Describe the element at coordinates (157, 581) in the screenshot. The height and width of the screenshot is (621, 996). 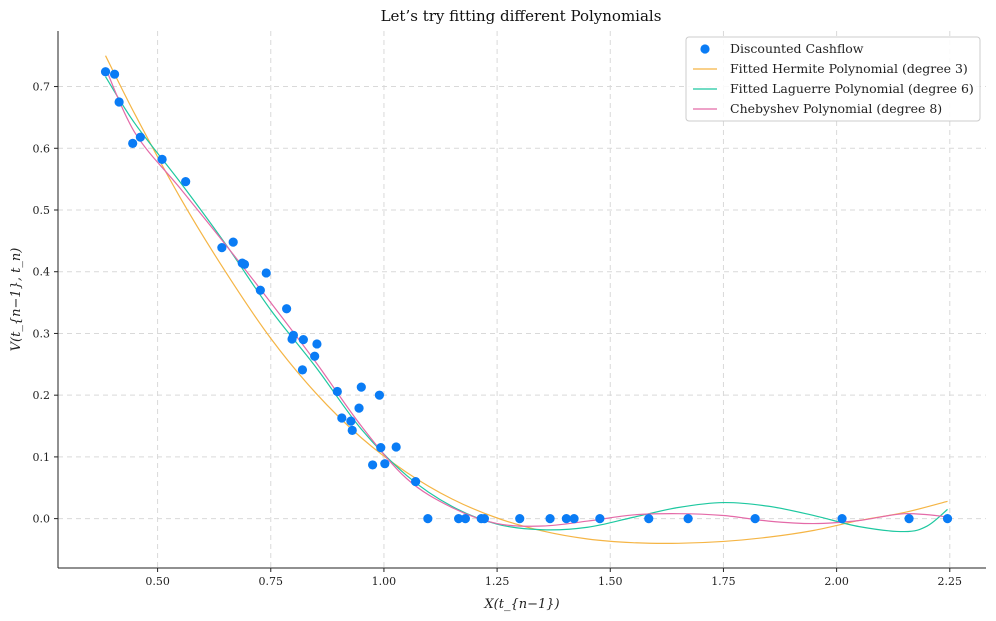
I see `x-tick-label: 0.50` at that location.